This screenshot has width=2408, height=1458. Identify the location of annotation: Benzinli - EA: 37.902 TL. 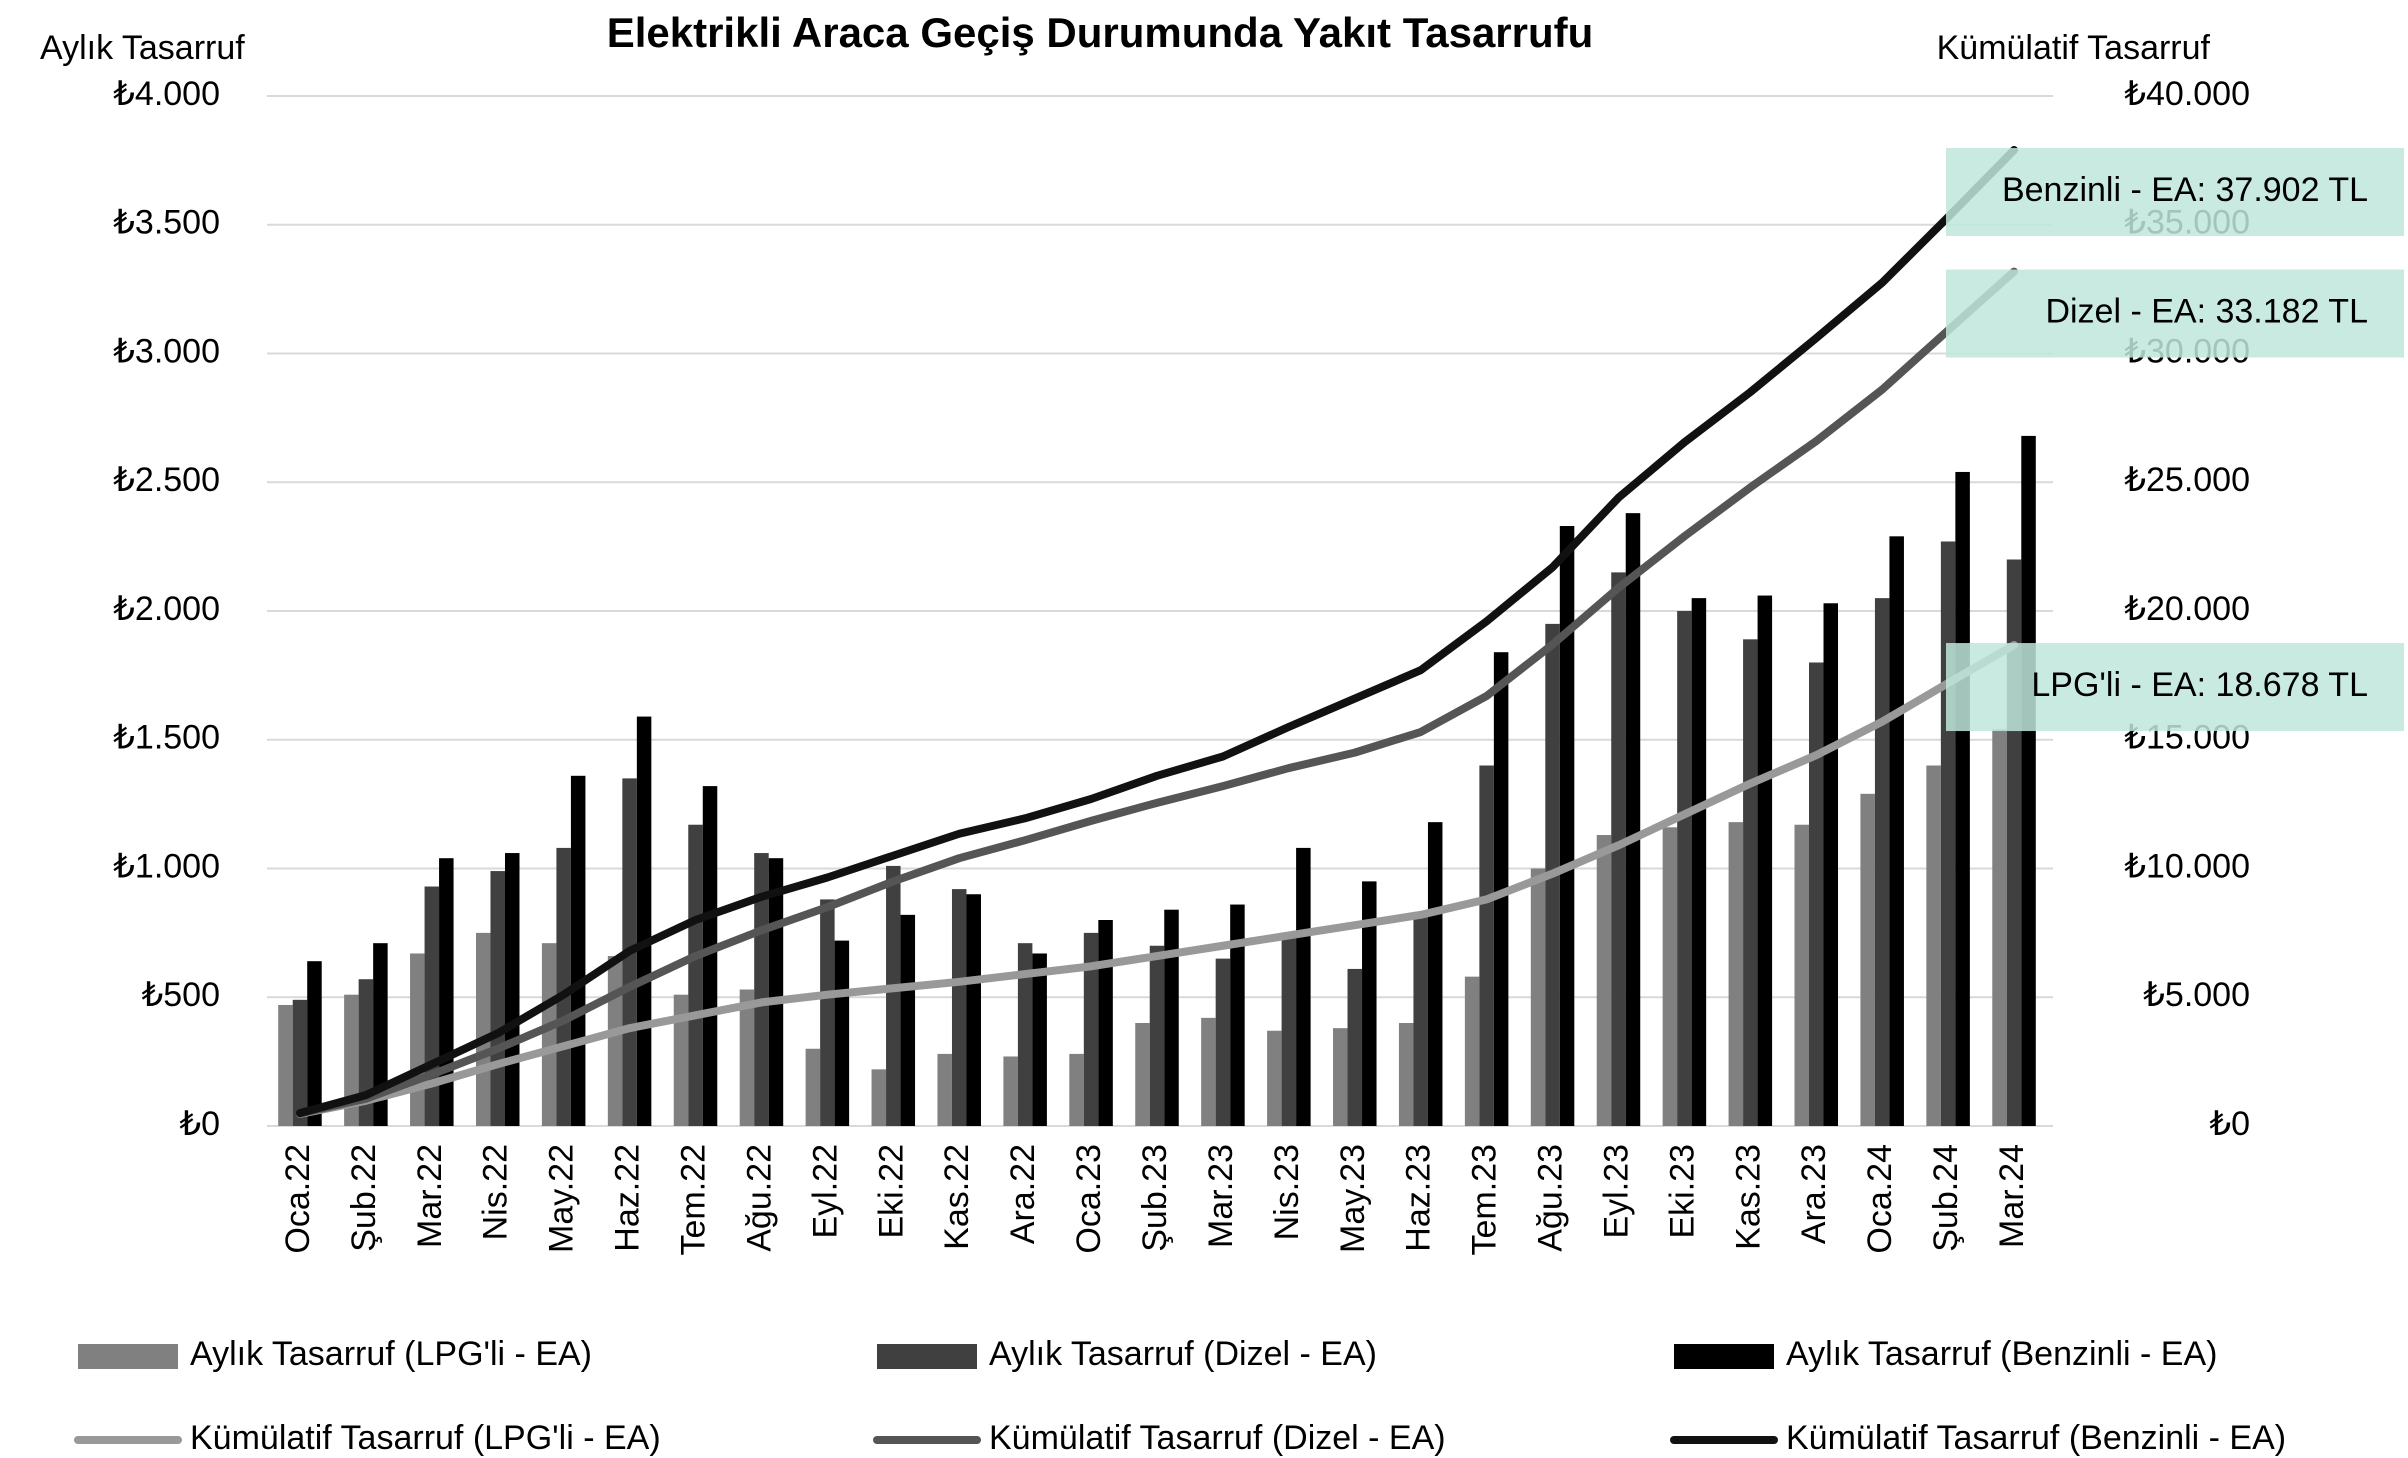
(2185, 190).